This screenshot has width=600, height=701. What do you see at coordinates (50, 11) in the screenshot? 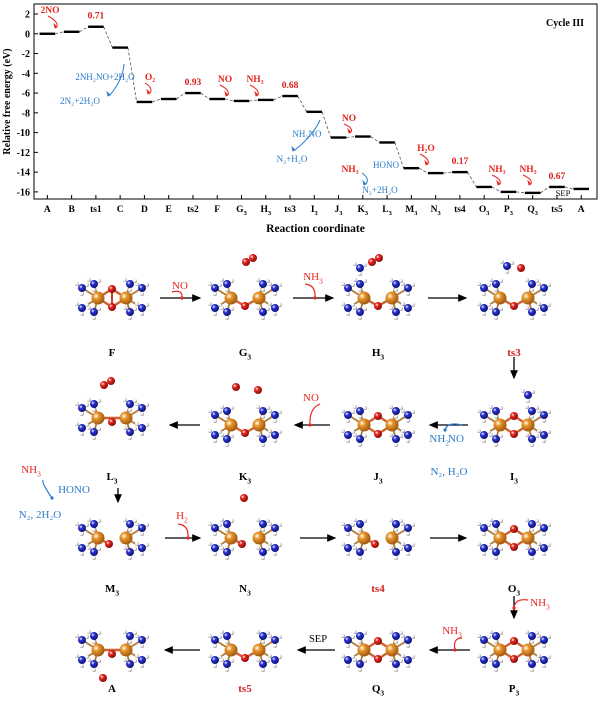
I see `species-2NO: 2NO` at bounding box center [50, 11].